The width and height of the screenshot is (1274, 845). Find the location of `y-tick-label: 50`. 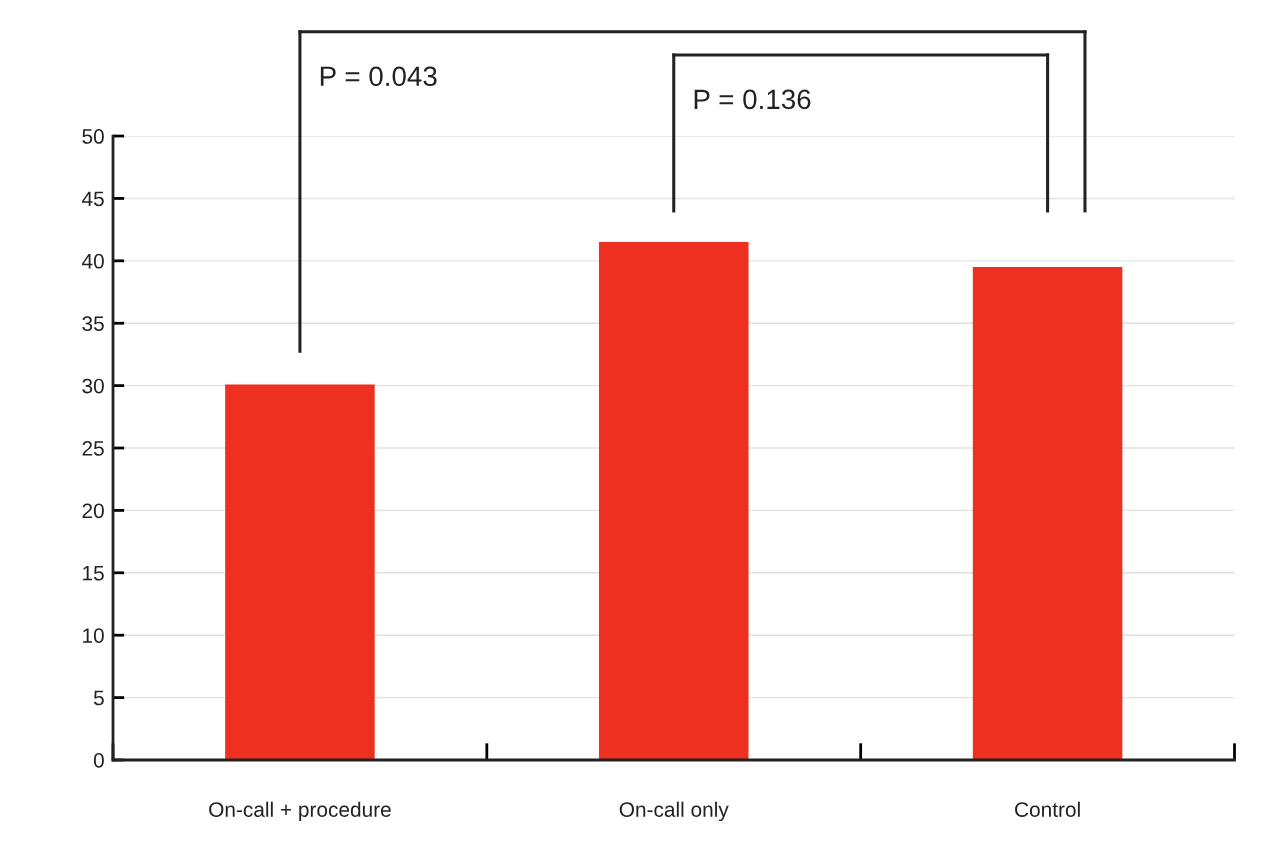

y-tick-label: 50 is located at coordinates (93, 136).